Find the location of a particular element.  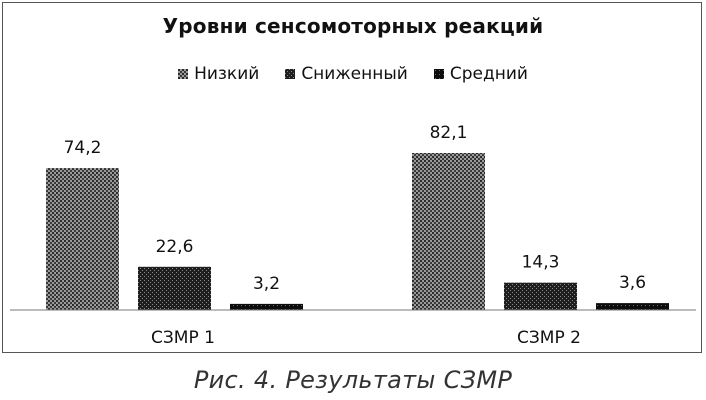

data-label-3-cat-1: 3,2 is located at coordinates (266, 284).